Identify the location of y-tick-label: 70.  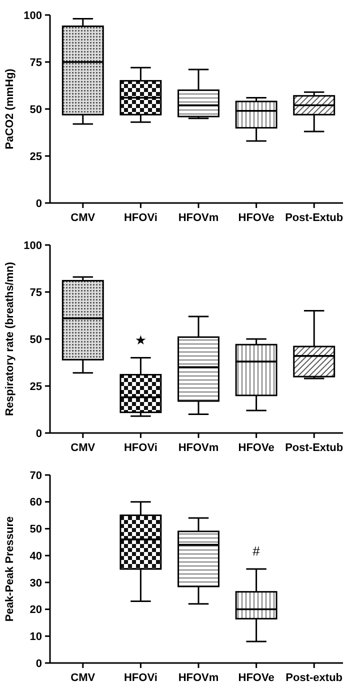
(36, 476).